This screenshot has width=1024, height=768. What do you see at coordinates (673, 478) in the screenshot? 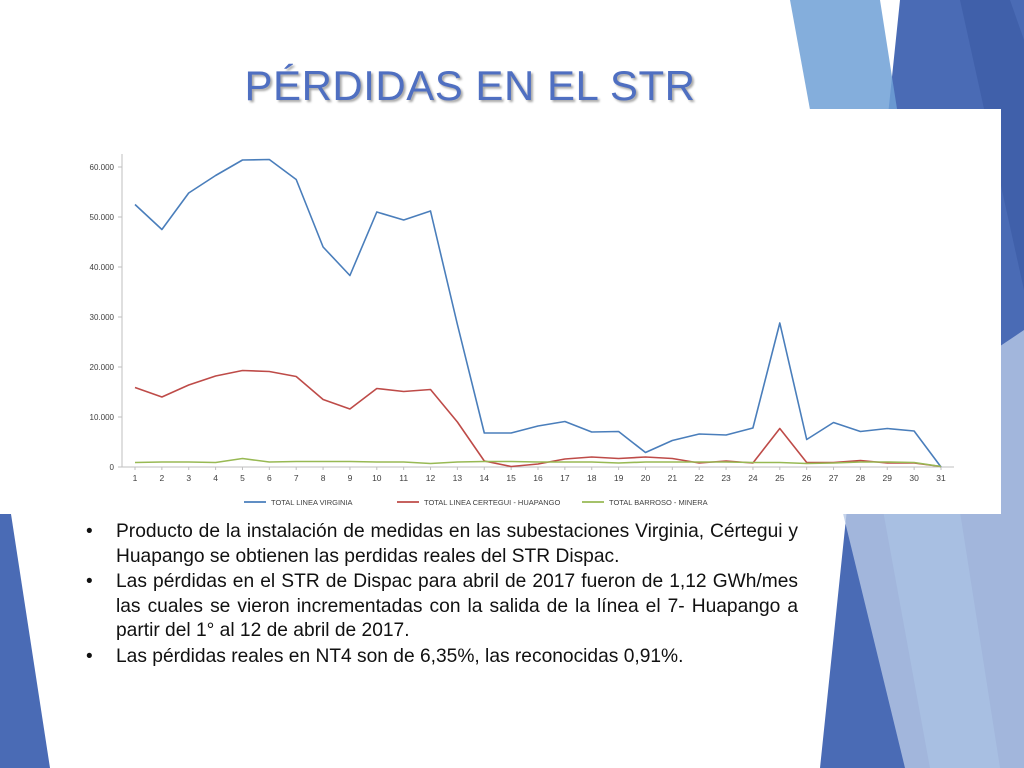
I see `x-tick-label: 21` at bounding box center [673, 478].